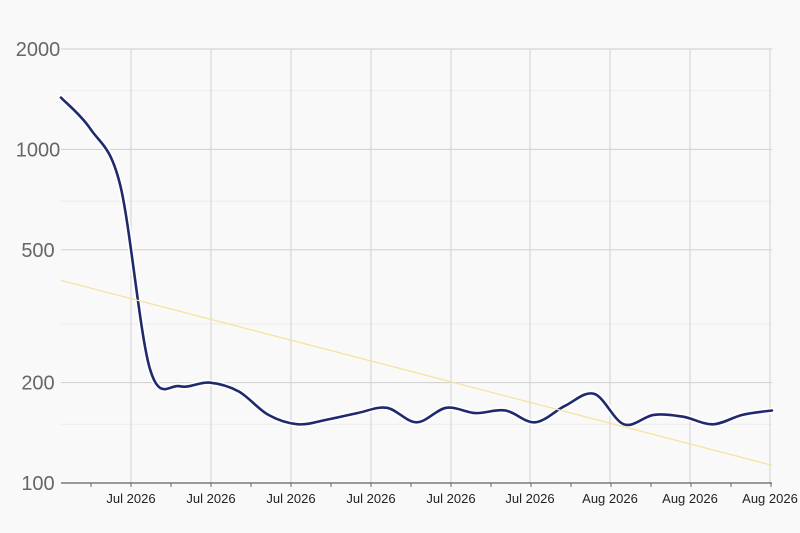 The width and height of the screenshot is (800, 533). I want to click on y-tick-label: 1000, so click(38, 150).